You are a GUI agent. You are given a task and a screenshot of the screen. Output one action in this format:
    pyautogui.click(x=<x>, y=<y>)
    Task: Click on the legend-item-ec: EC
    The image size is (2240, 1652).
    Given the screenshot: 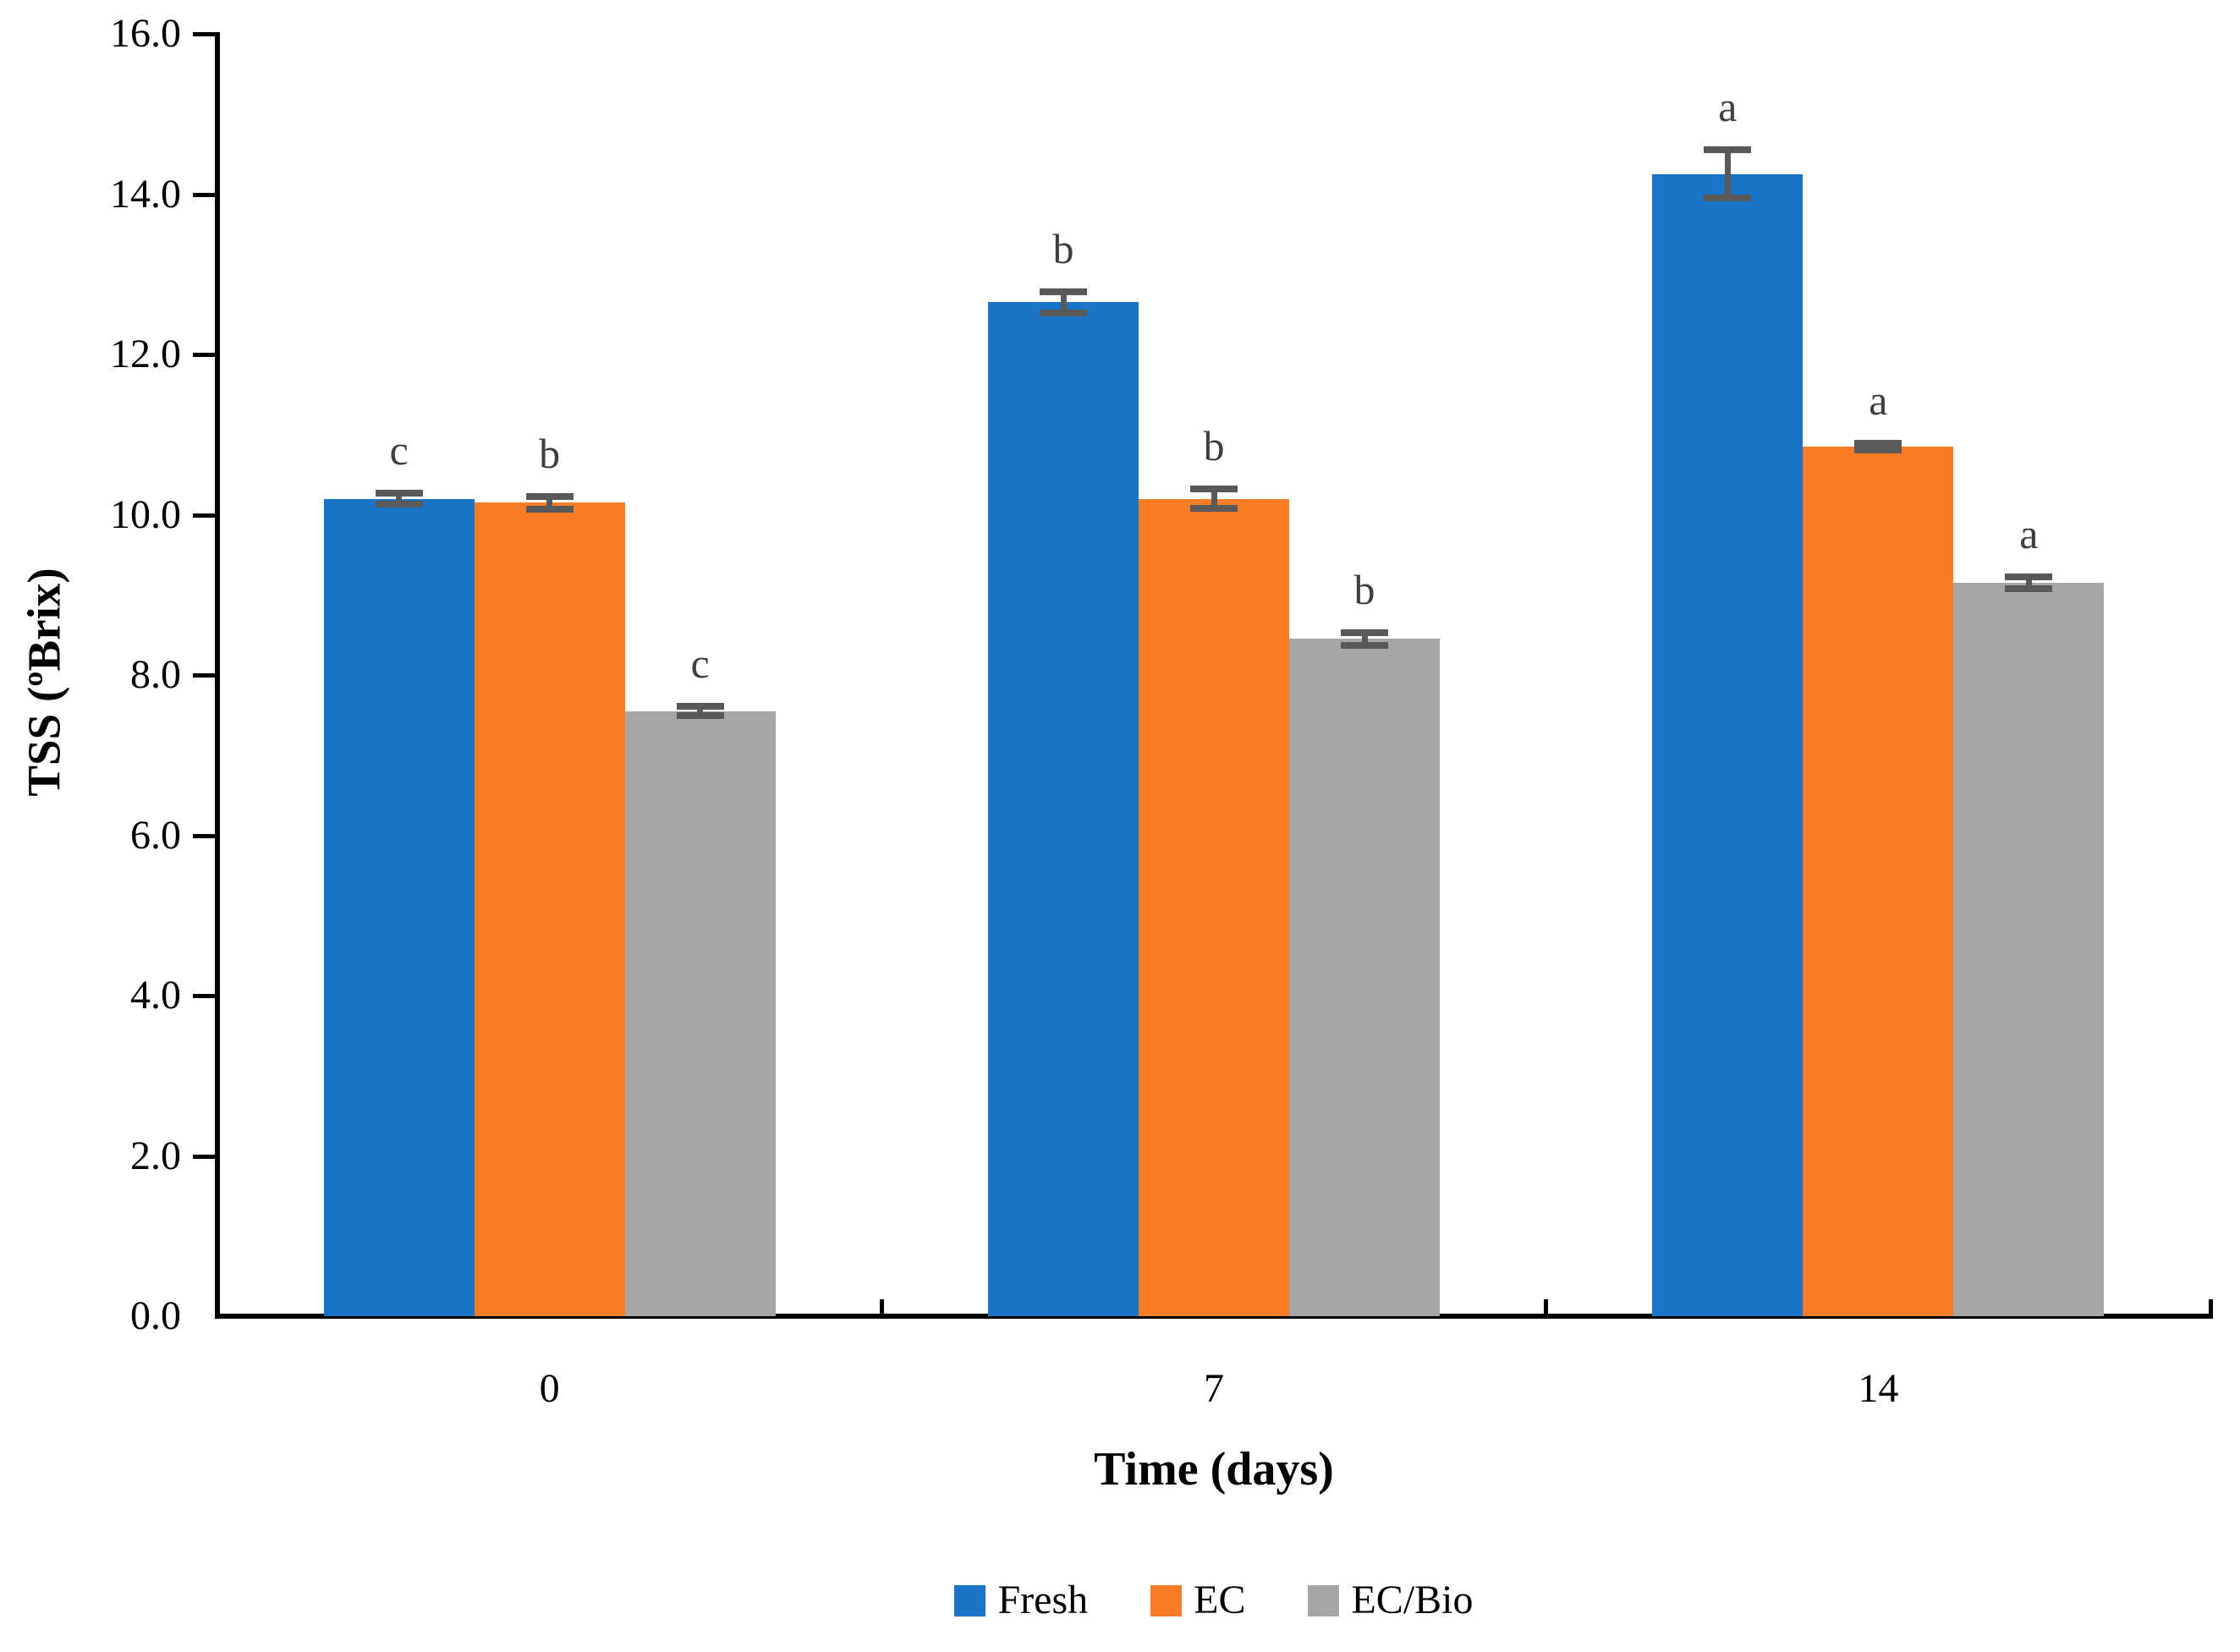 What is the action you would take?
    pyautogui.click(x=1197, y=1600)
    